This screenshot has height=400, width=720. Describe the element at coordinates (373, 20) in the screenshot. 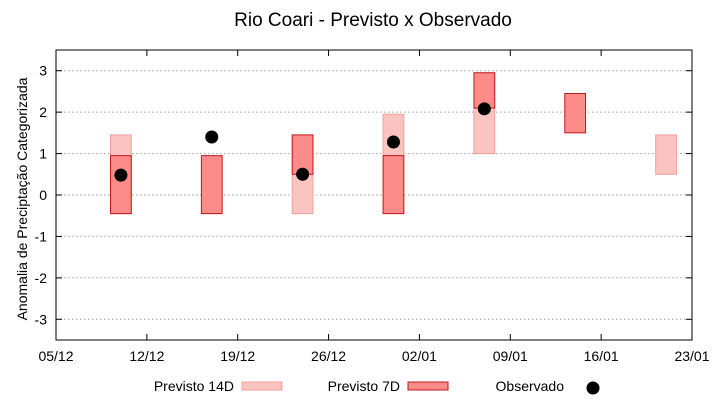

I see `chart-title: Rio Coari - Previsto x Observado` at that location.